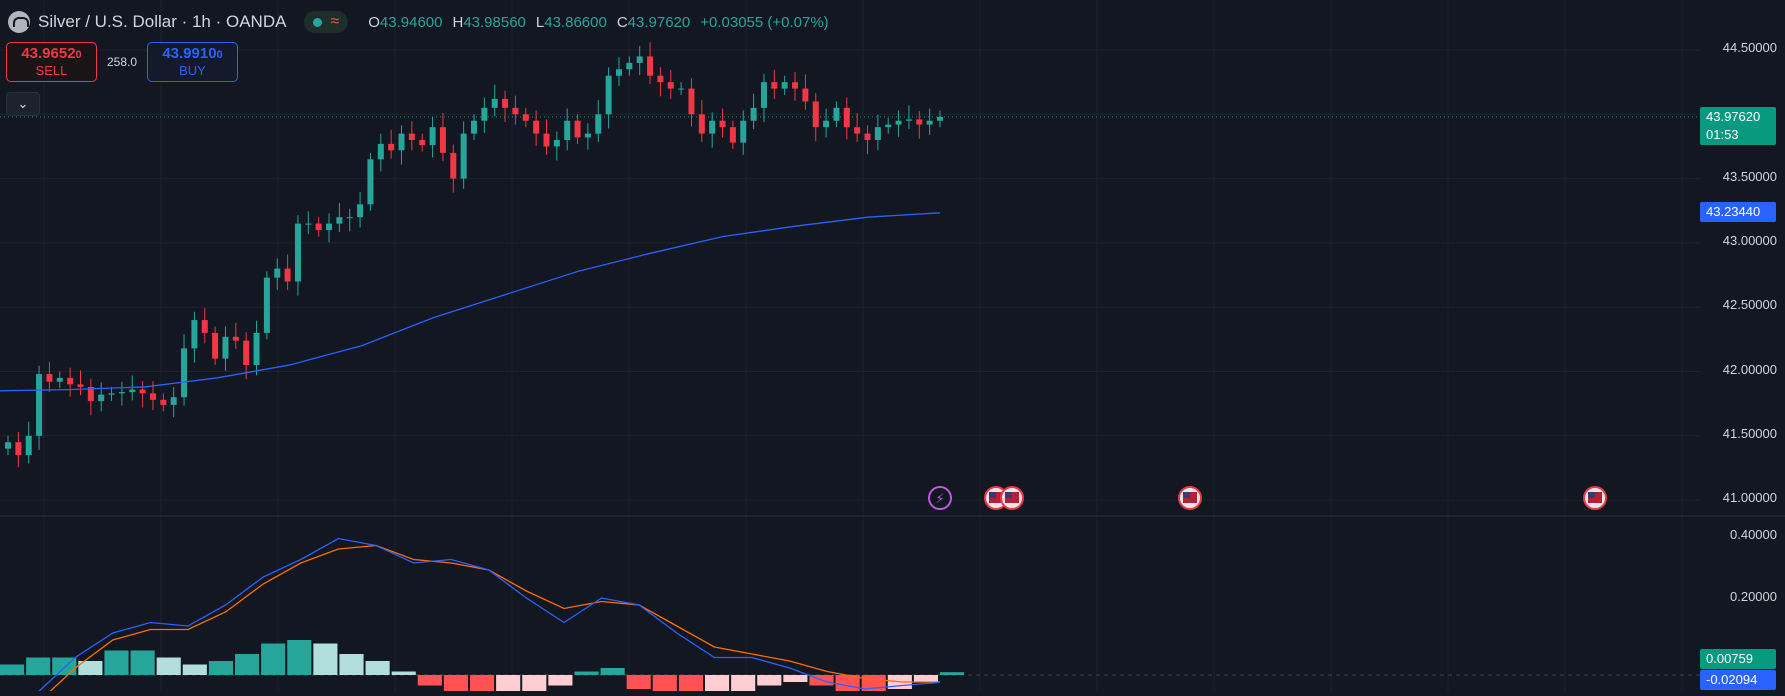 This screenshot has width=1785, height=696. Describe the element at coordinates (51, 62) in the screenshot. I see `sell-button: 43.96520 SELL` at that location.